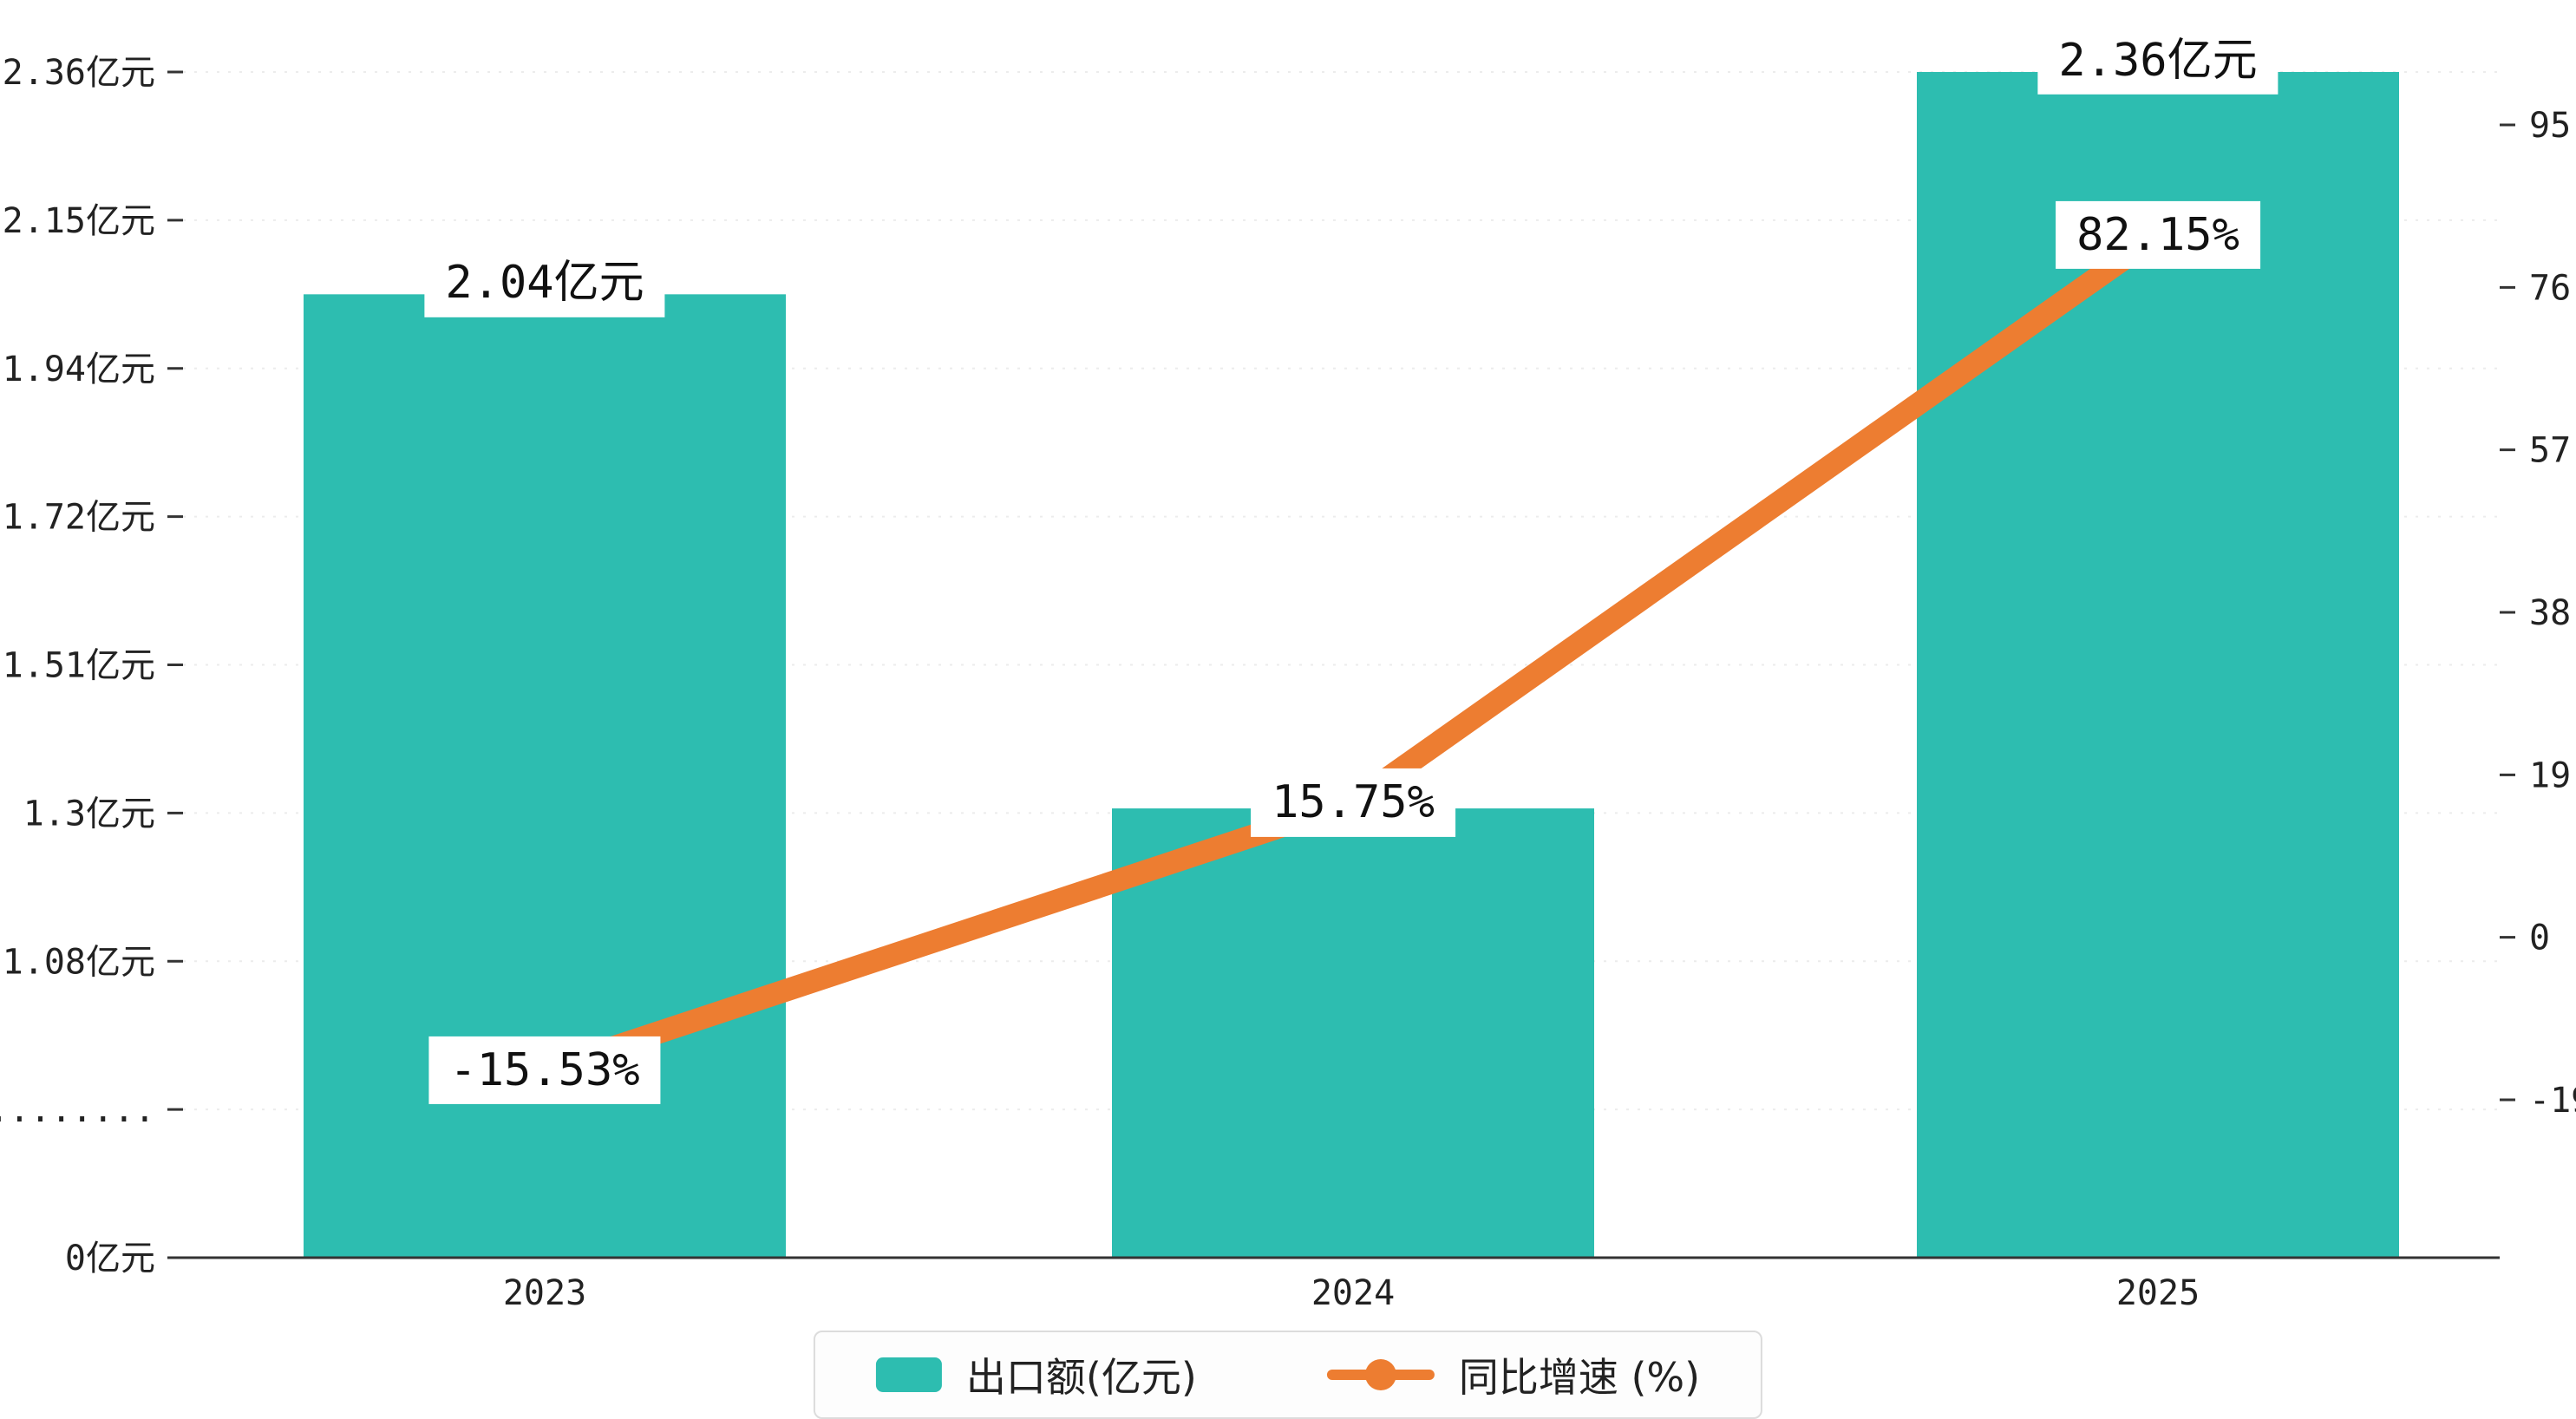 The image size is (2576, 1419). What do you see at coordinates (110, 1258) in the screenshot?
I see `left-axis-label: 0亿元` at bounding box center [110, 1258].